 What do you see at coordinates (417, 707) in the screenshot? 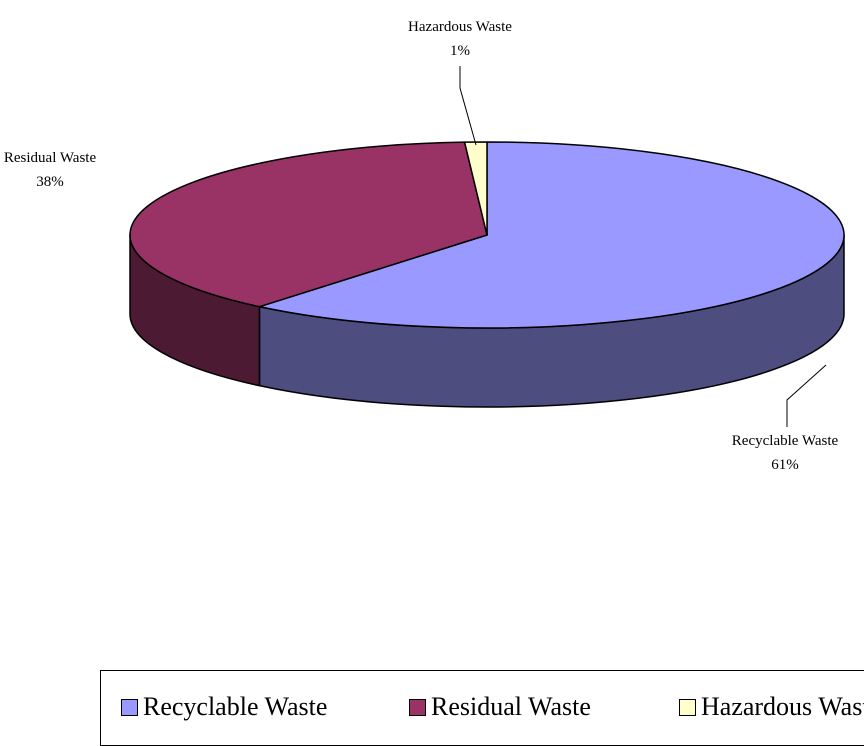
I see `legend-swatch-residual-waste` at bounding box center [417, 707].